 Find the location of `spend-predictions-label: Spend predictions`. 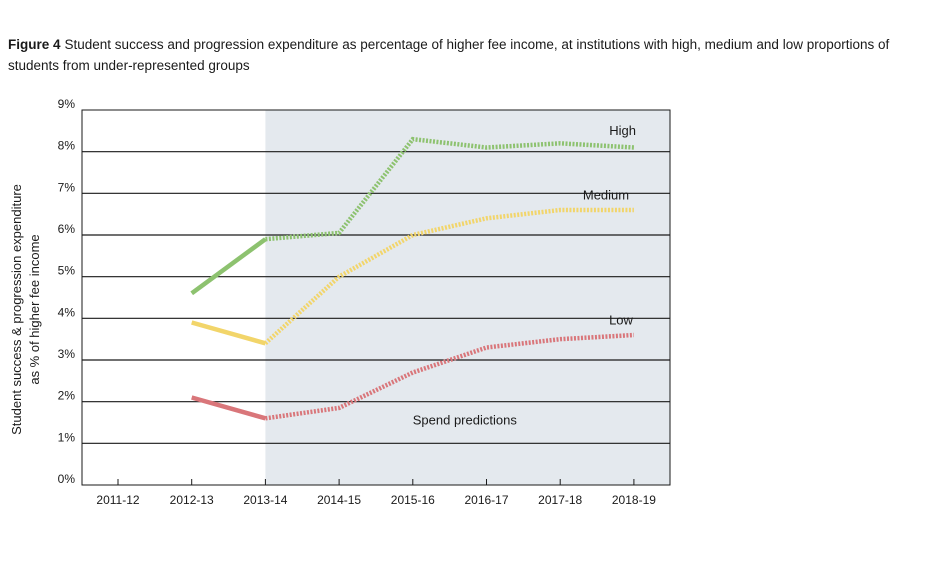

spend-predictions-label: Spend predictions is located at coordinates (465, 419).